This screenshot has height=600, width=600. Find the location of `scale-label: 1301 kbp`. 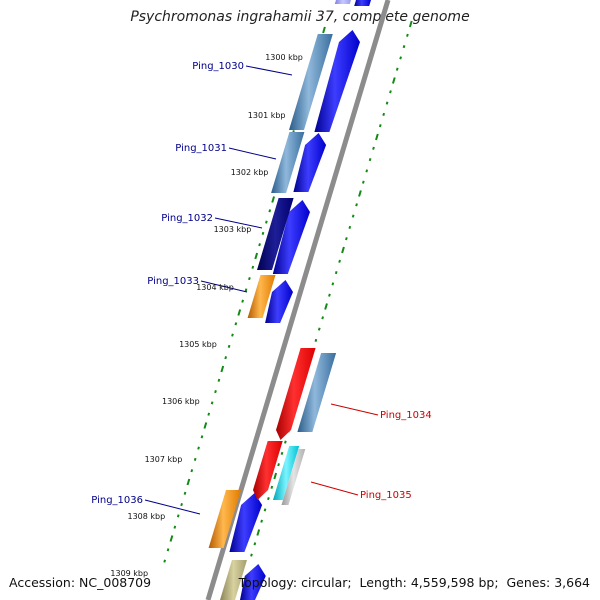

scale-label: 1301 kbp is located at coordinates (267, 115).